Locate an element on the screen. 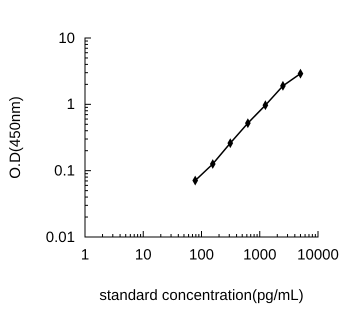 The width and height of the screenshot is (353, 320). y-tick-label: 10 is located at coordinates (66, 38).